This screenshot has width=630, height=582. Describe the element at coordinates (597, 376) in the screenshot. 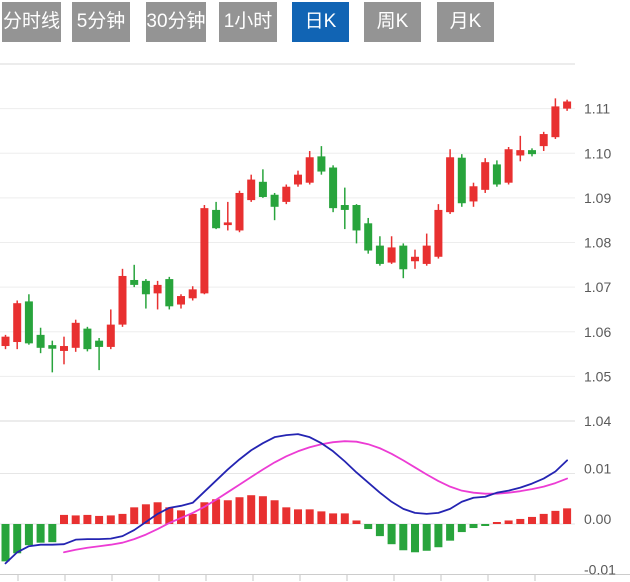

I see `price-axis-label: 1.05` at that location.